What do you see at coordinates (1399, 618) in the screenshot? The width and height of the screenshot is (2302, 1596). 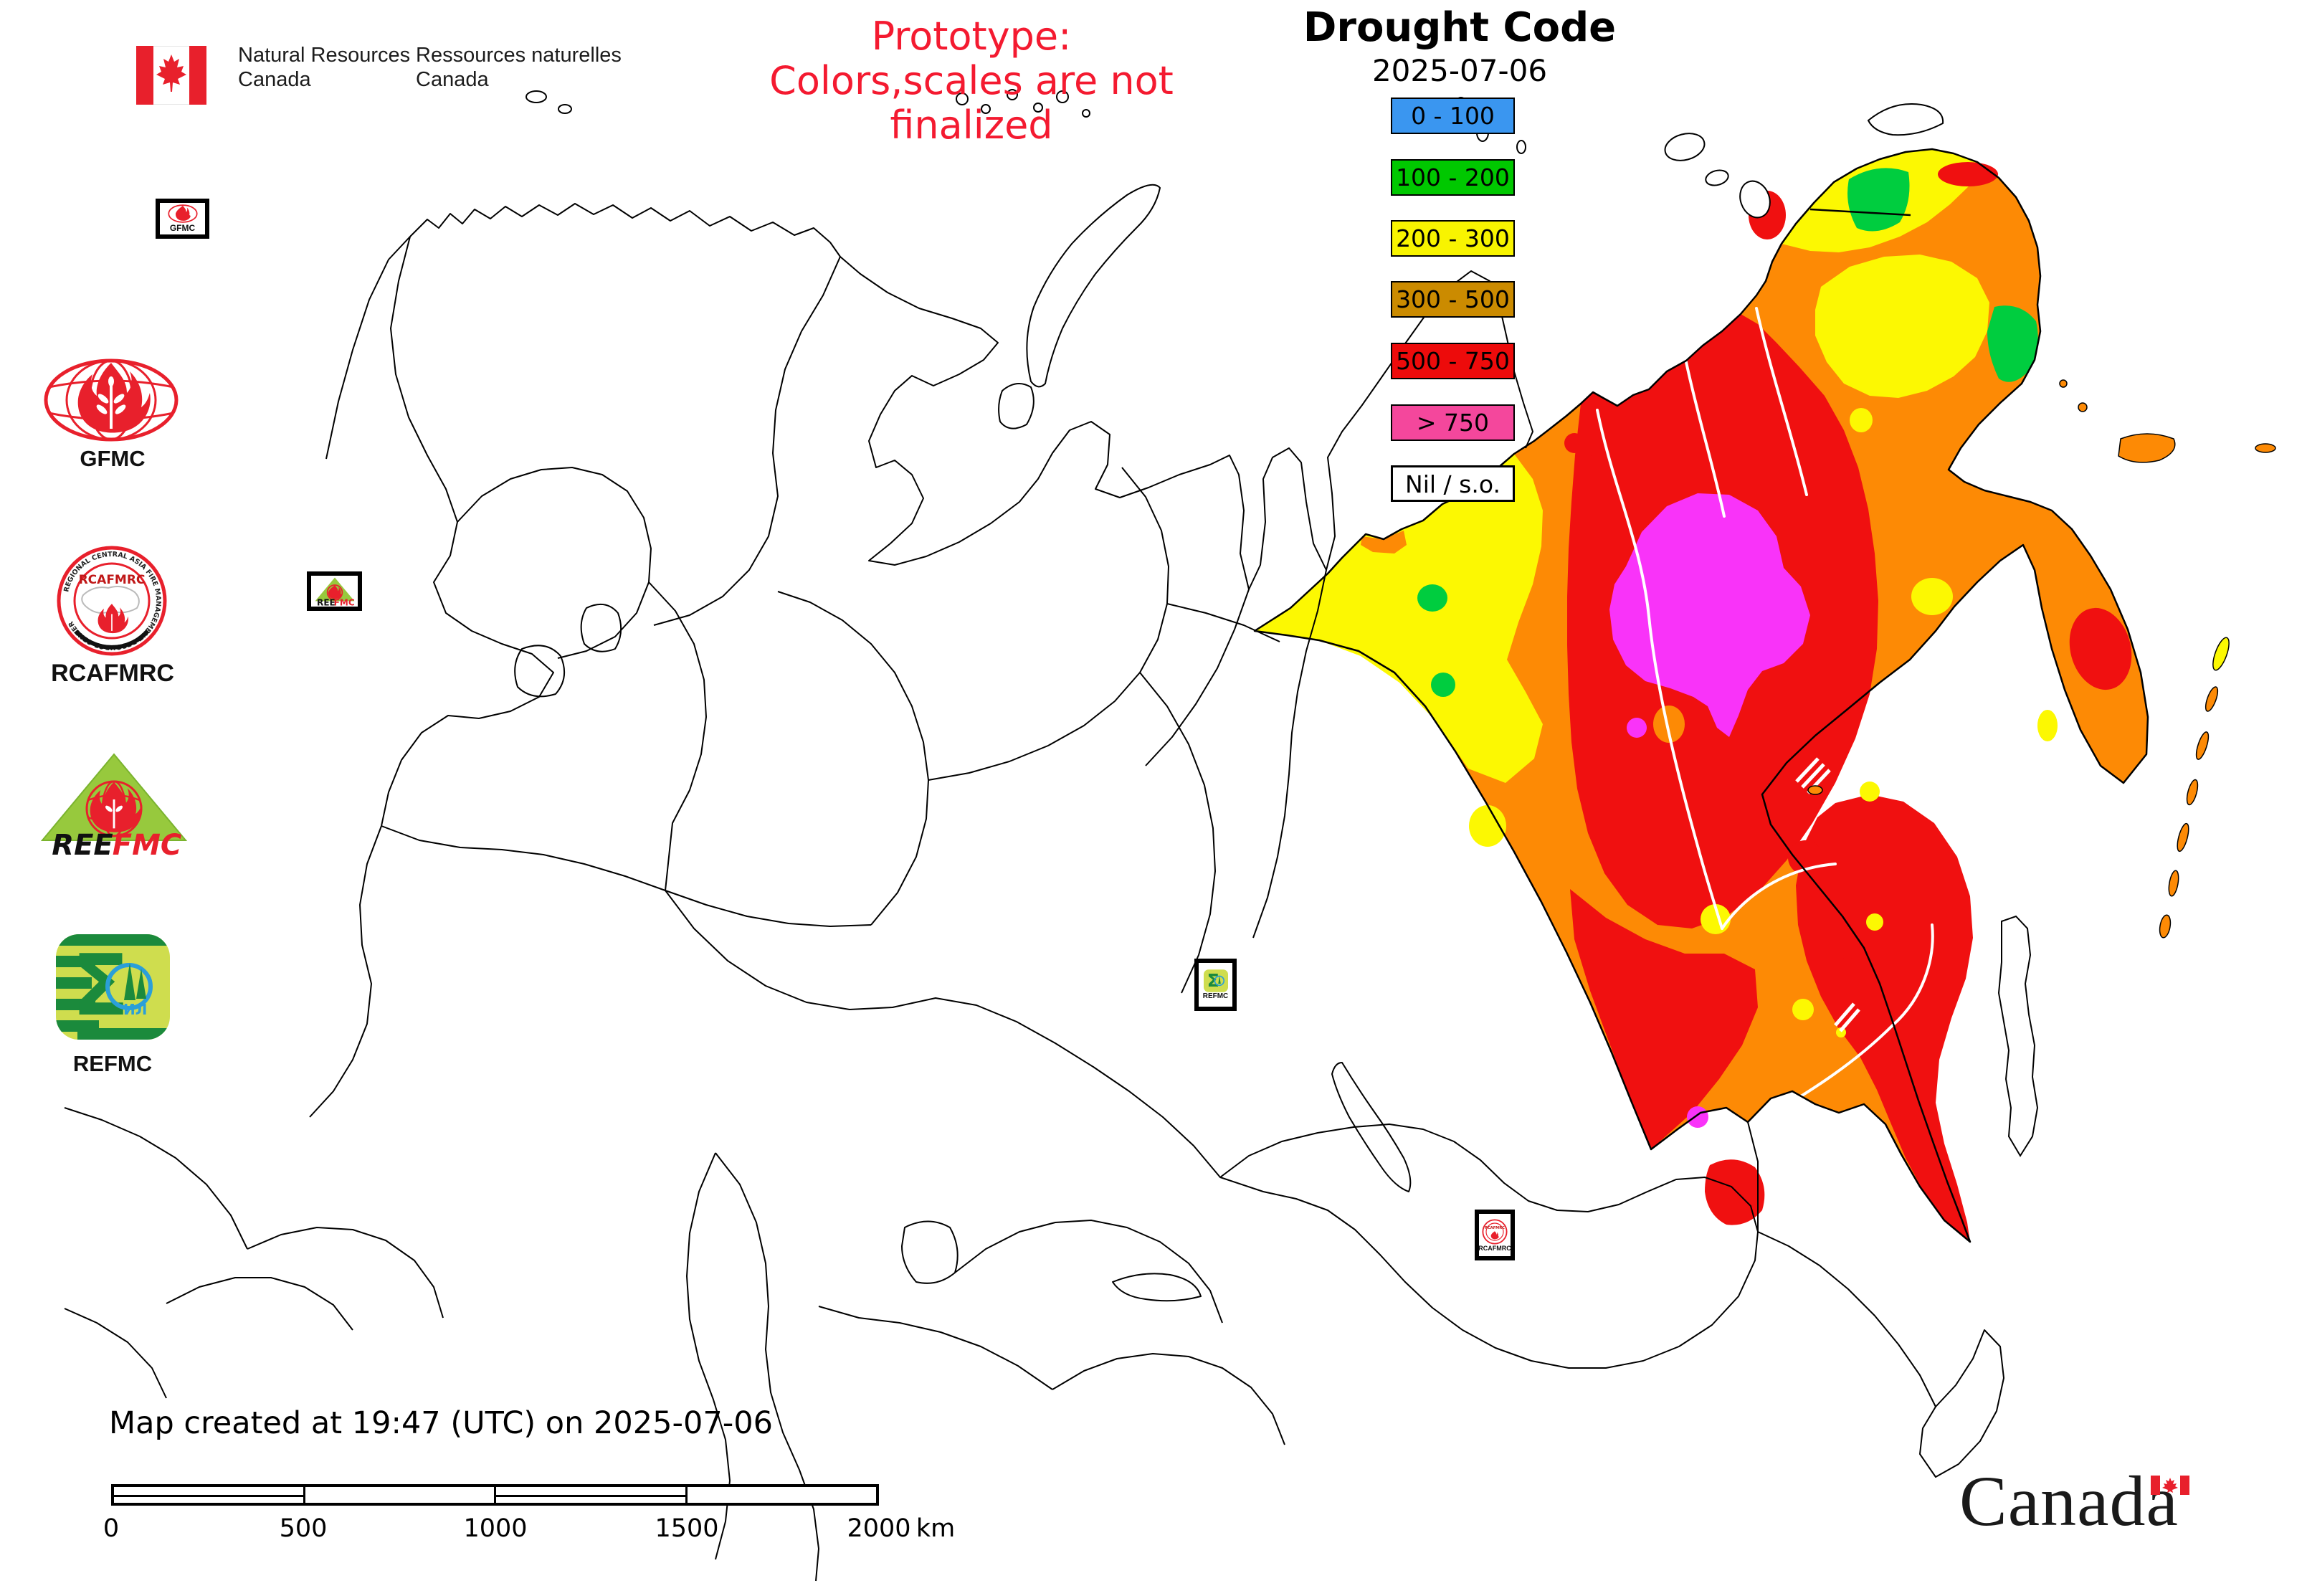 I see `drought-zone-yellow-west` at bounding box center [1399, 618].